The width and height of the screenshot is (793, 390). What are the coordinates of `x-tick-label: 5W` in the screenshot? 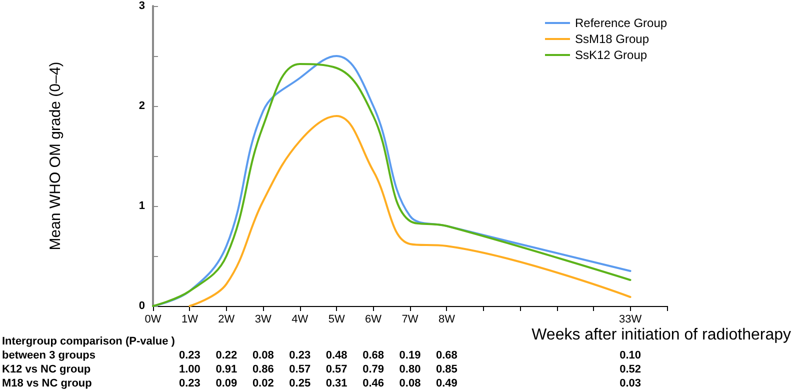 It's located at (337, 320).